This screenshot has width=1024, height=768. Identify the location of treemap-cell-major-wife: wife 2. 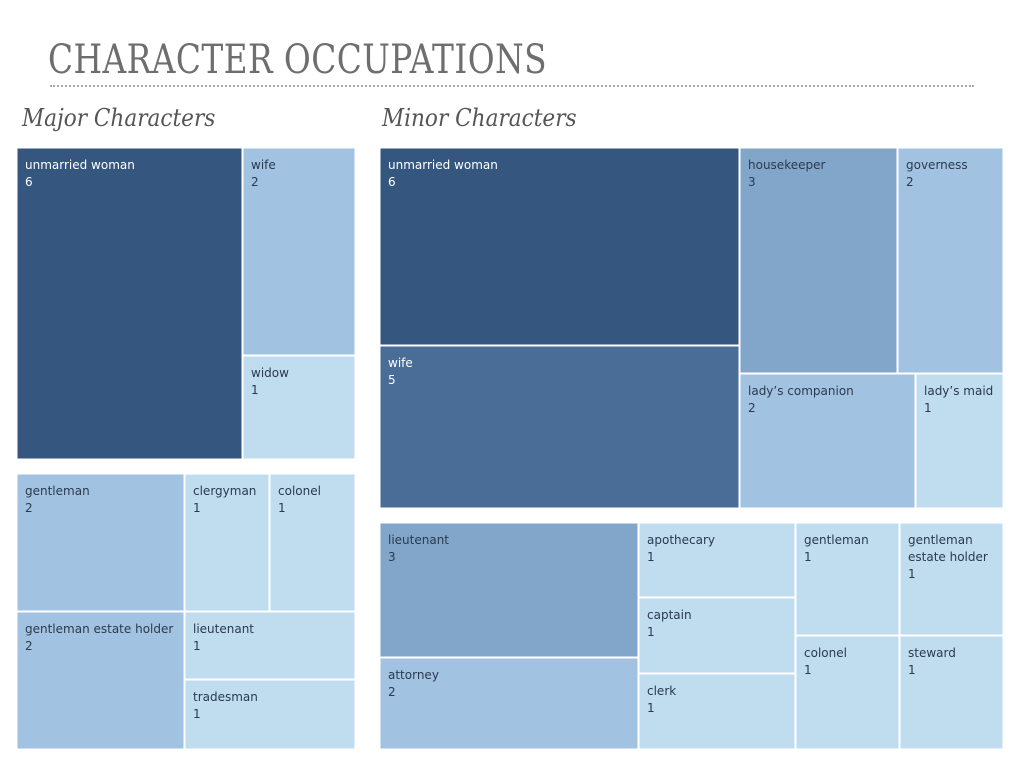
(299, 251).